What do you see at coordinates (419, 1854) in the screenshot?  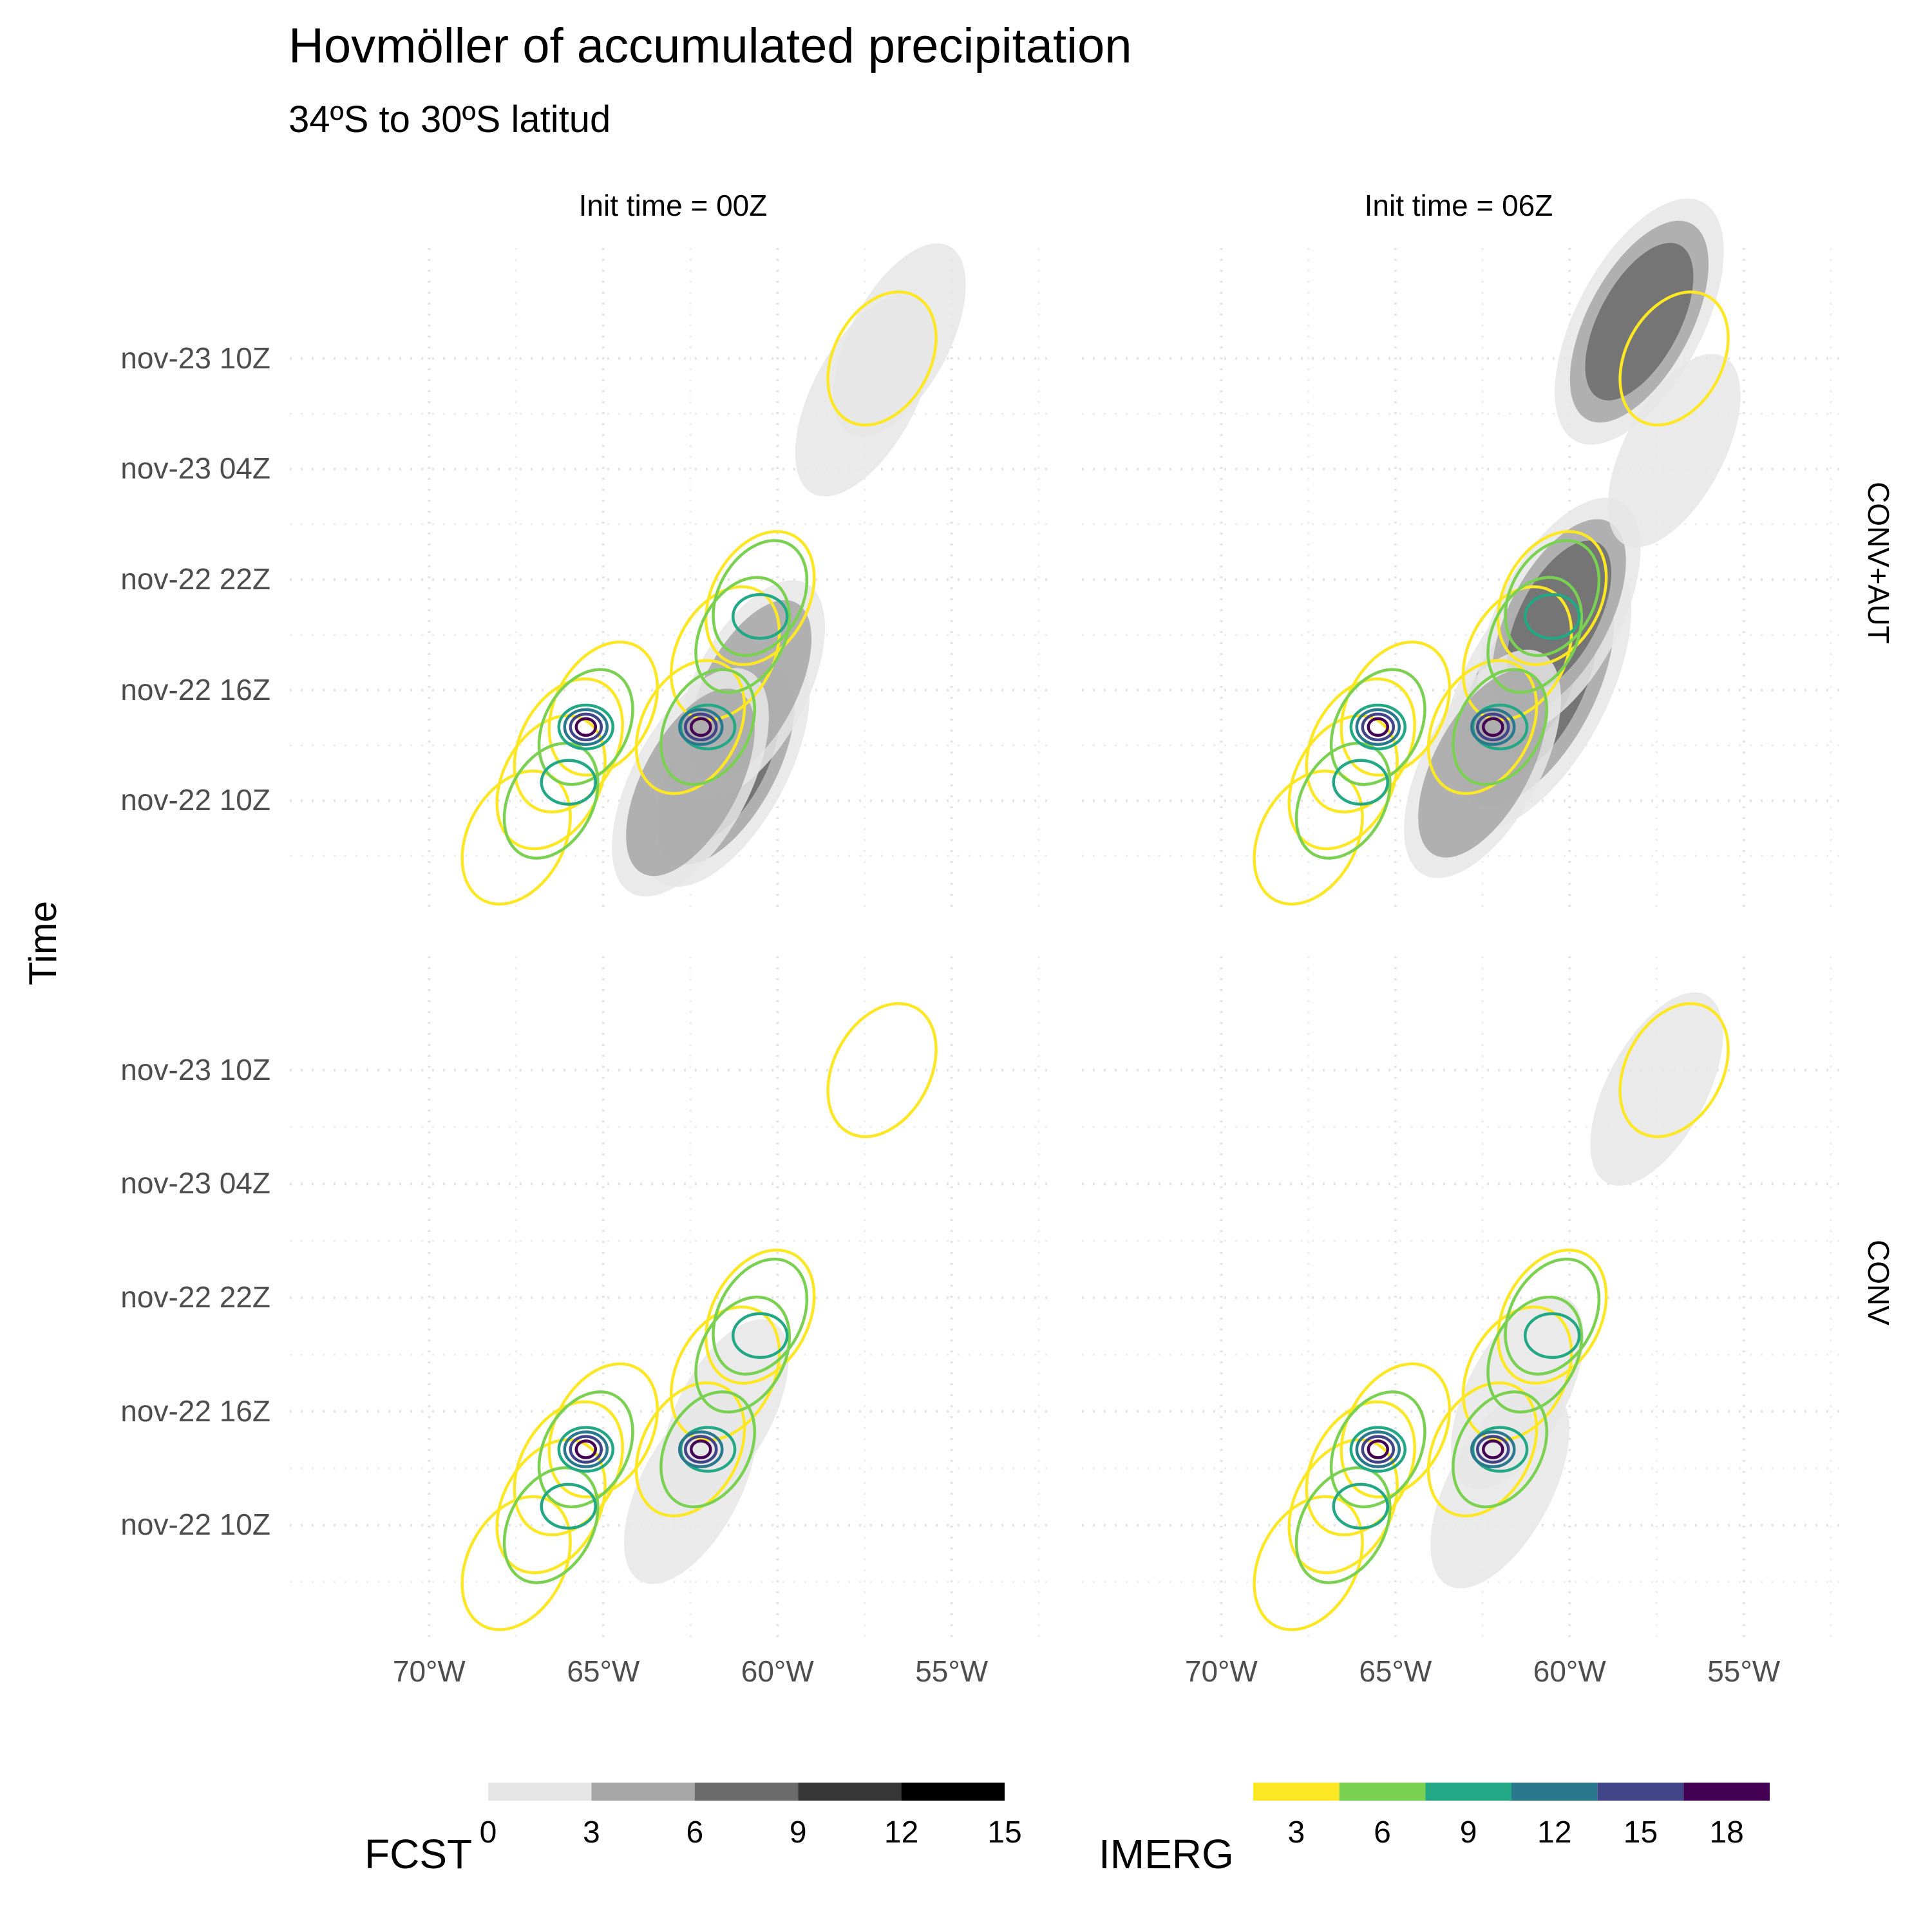 I see `legend-fcst-title: FCST` at bounding box center [419, 1854].